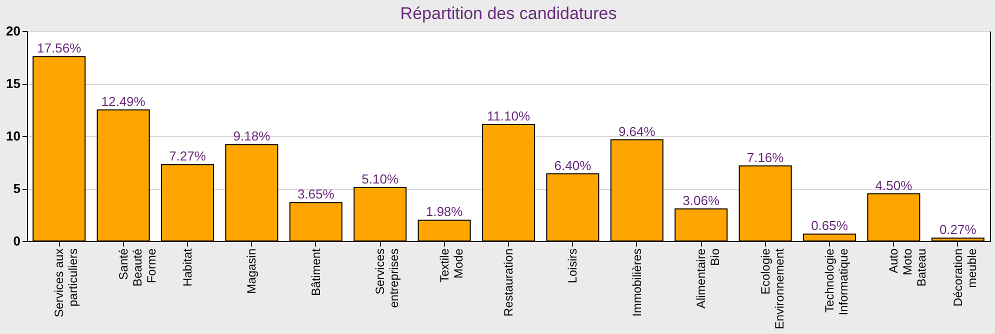 The height and width of the screenshot is (334, 995). I want to click on y-tick-label: 20, so click(13, 31).